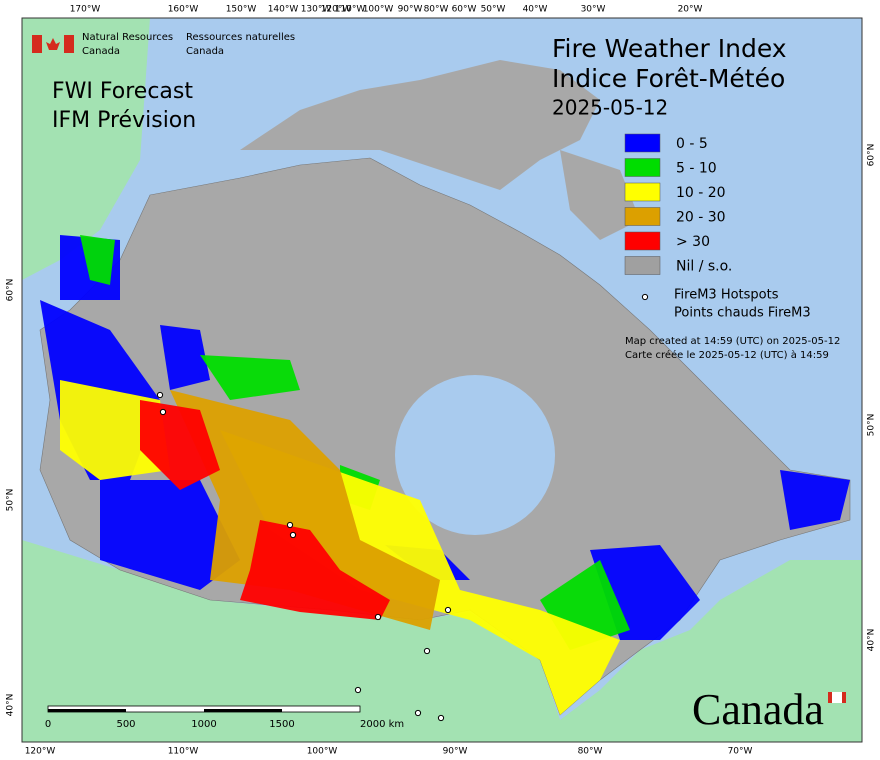 The image size is (880, 760). Describe the element at coordinates (593, 10) in the screenshot. I see `graticule-label: 30°W` at that location.